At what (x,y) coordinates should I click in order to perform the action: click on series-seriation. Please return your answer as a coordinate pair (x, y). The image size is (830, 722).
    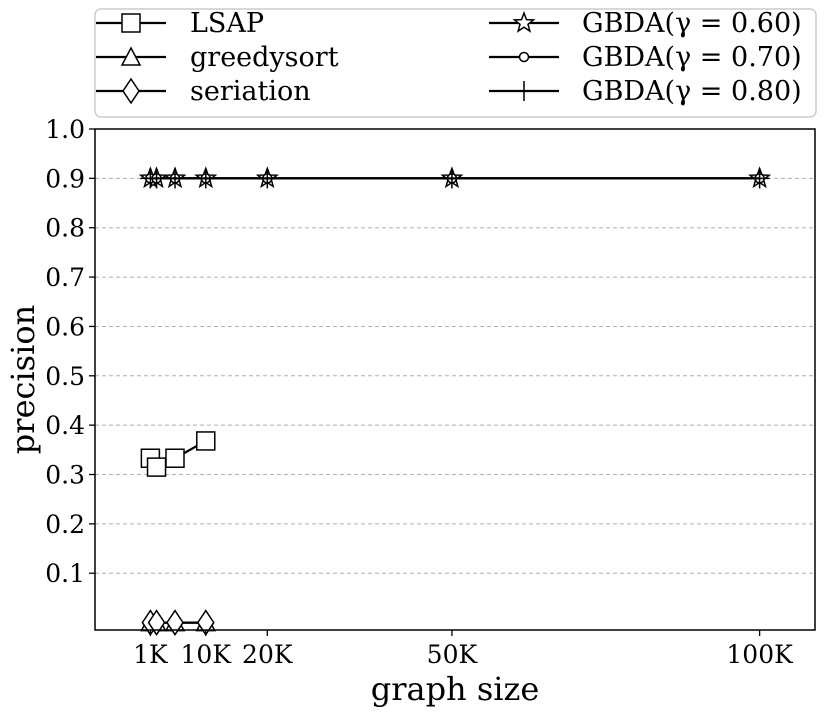
    Looking at the image, I should click on (178, 622).